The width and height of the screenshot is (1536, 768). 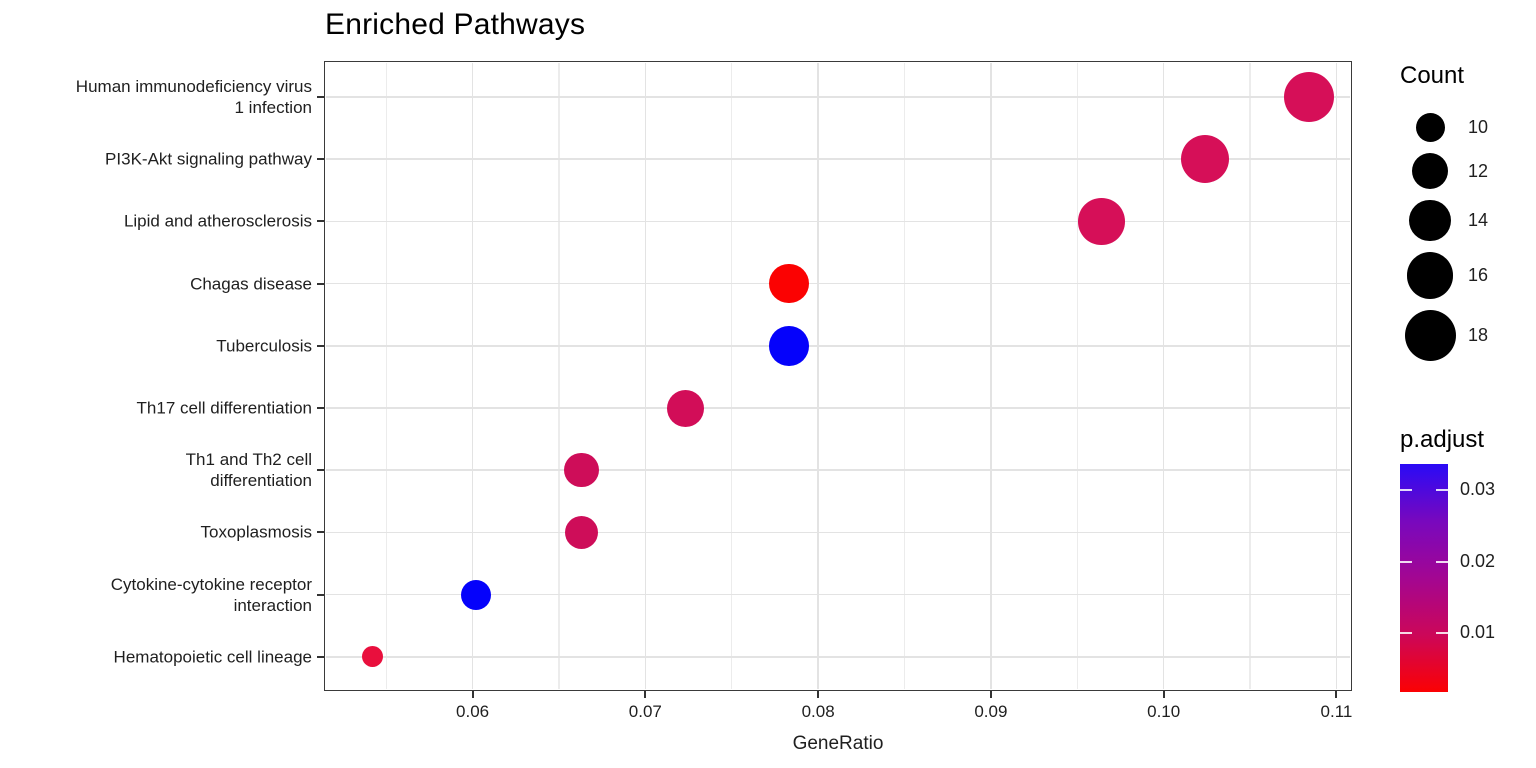 I want to click on x-axis-tick-label: 0.07, so click(x=645, y=711).